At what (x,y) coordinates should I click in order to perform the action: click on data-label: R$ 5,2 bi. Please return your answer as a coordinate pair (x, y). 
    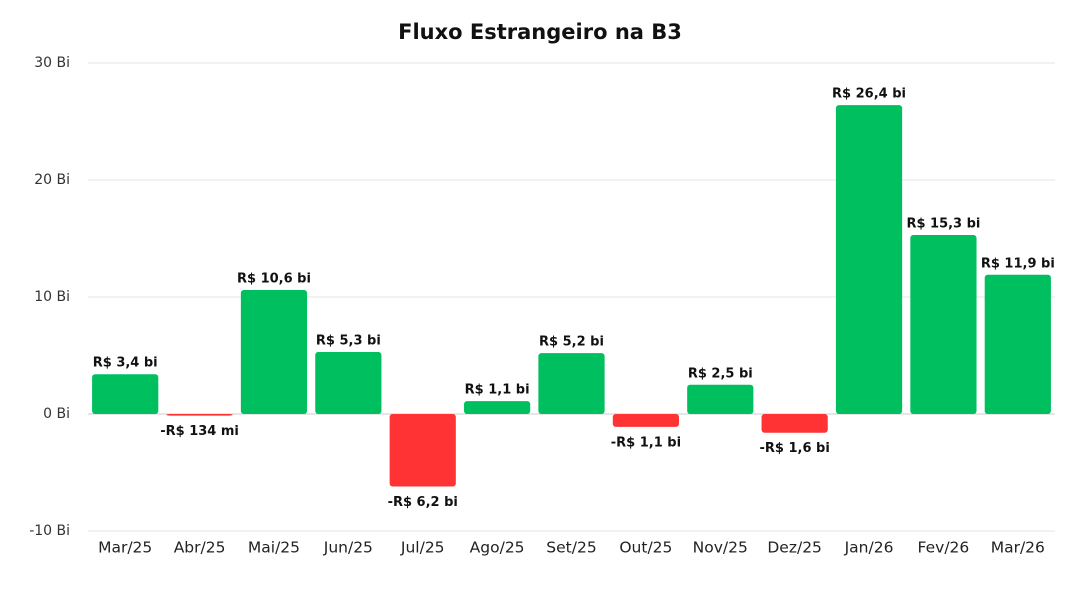
    Looking at the image, I should click on (571, 342).